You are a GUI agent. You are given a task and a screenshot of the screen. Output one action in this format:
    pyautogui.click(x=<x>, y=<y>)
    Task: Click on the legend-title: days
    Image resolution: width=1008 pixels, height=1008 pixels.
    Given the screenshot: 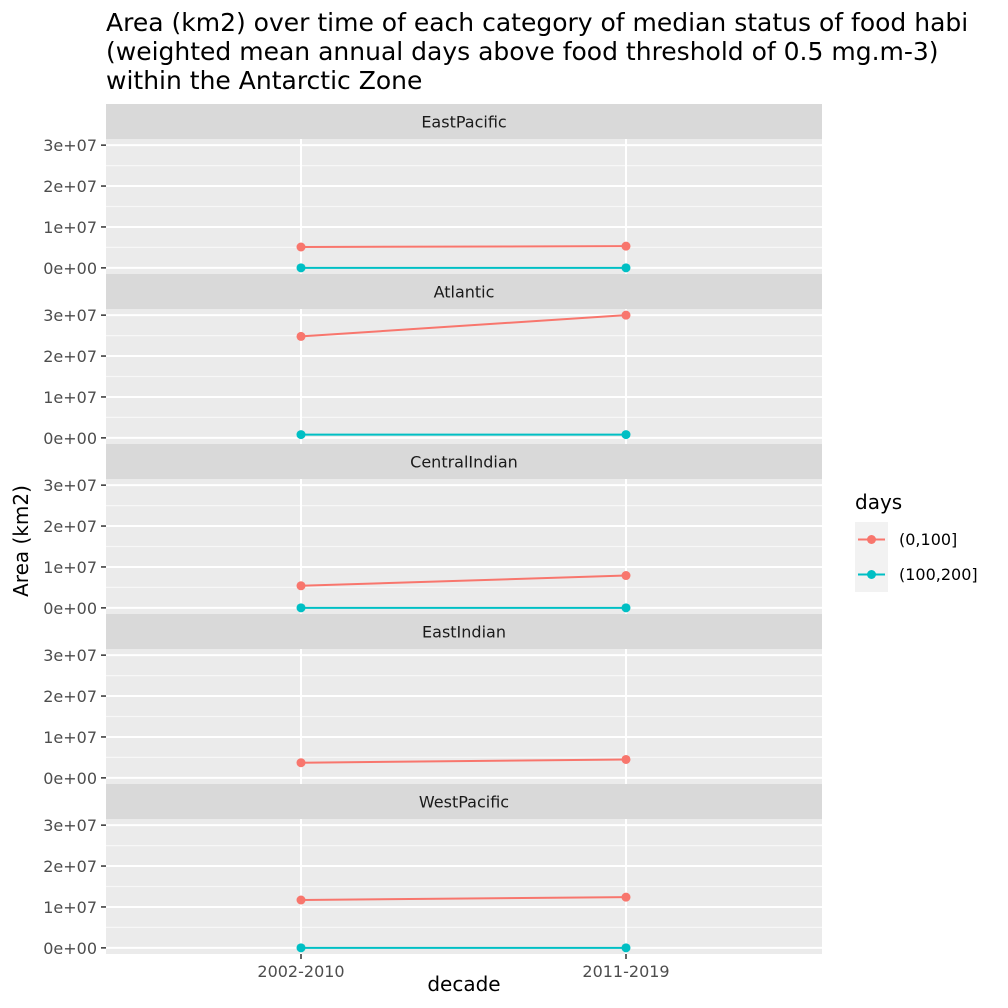 What is the action you would take?
    pyautogui.click(x=878, y=502)
    